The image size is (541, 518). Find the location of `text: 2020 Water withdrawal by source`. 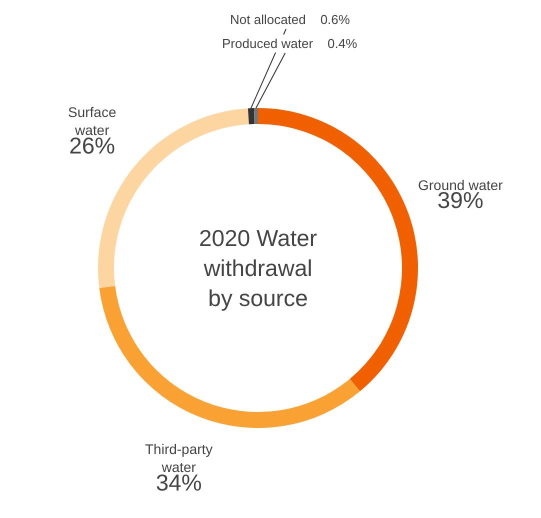

text: 2020 Water withdrawal by source is located at coordinates (258, 268).